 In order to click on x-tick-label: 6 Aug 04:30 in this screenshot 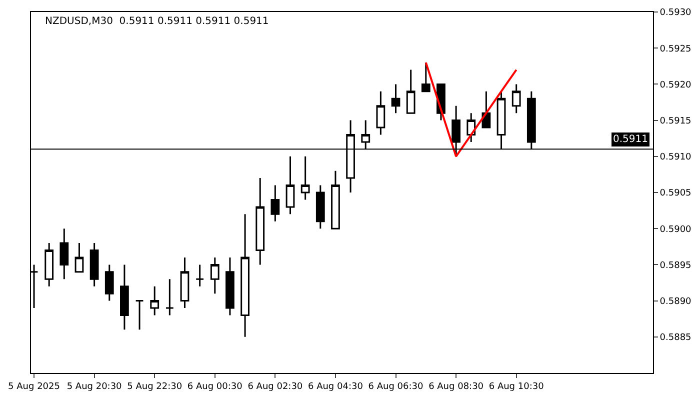, I will do `click(336, 387)`.